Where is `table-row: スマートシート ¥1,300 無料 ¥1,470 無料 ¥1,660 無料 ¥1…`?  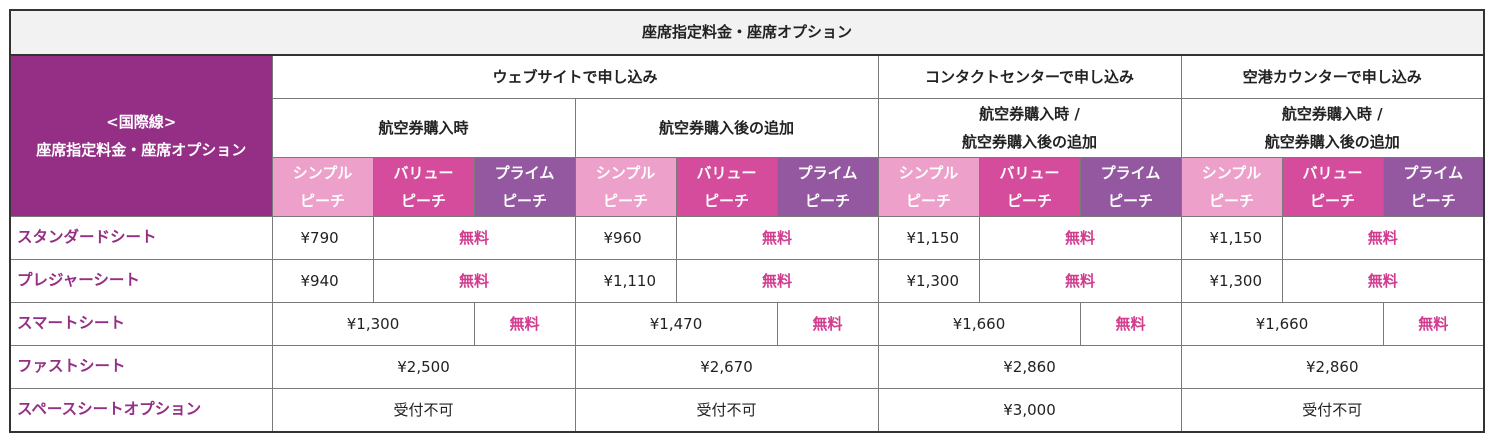
table-row: スマートシート ¥1,300 無料 ¥1,470 無料 ¥1,660 無料 ¥1… is located at coordinates (747, 324).